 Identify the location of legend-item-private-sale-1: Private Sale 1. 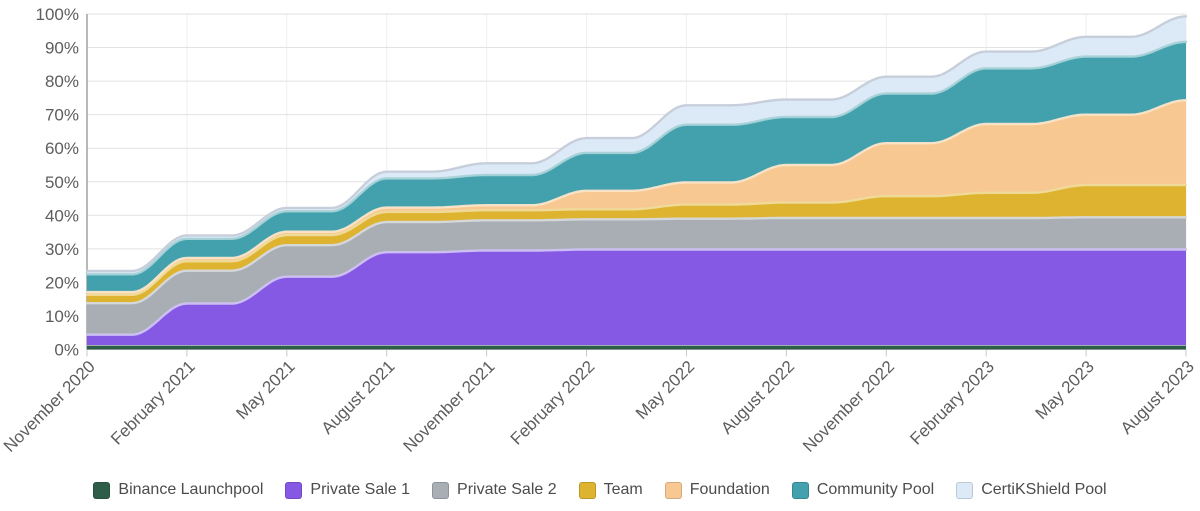
(347, 490).